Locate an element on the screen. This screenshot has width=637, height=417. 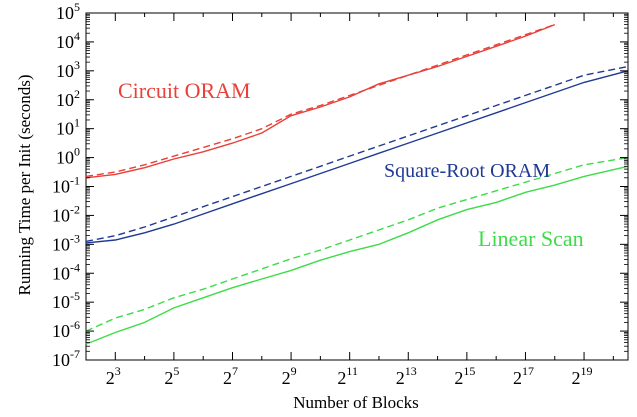
y-tick-label: 10⁰ is located at coordinates (68, 156).